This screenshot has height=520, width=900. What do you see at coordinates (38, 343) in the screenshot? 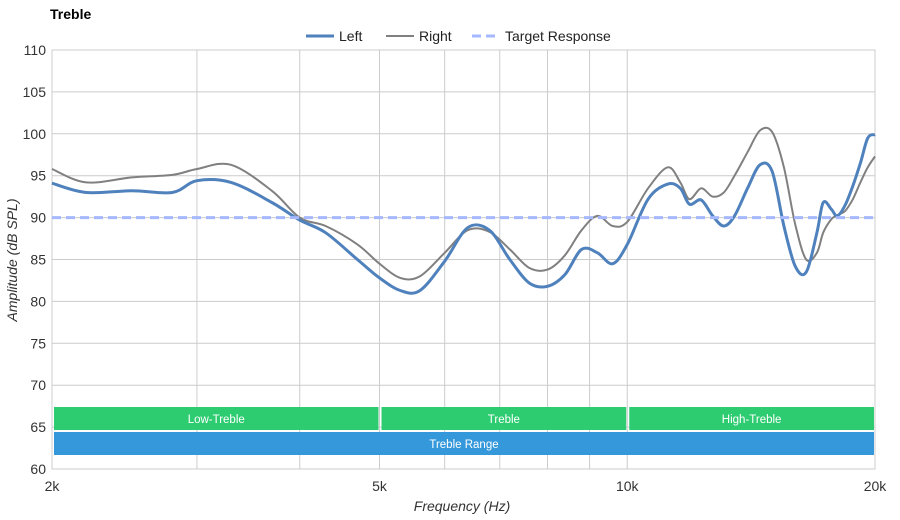
I see `y-tick-label: 75` at bounding box center [38, 343].